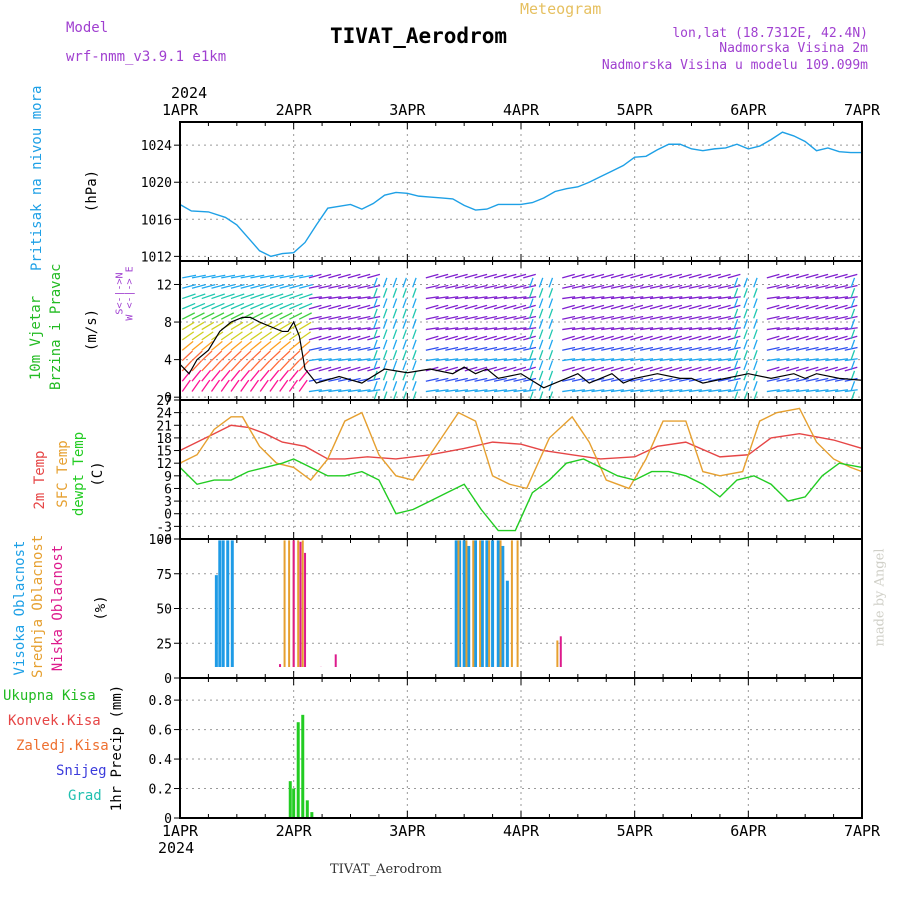 This screenshot has width=900, height=900. I want to click on y-tick-label: 0.6, so click(160, 731).